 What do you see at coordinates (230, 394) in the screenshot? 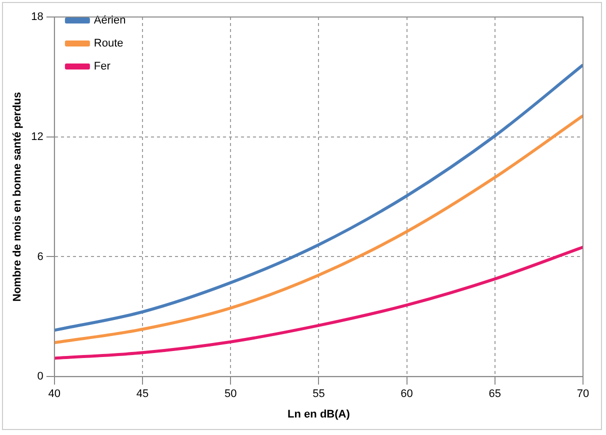
I see `x-tick-label: 50` at bounding box center [230, 394].